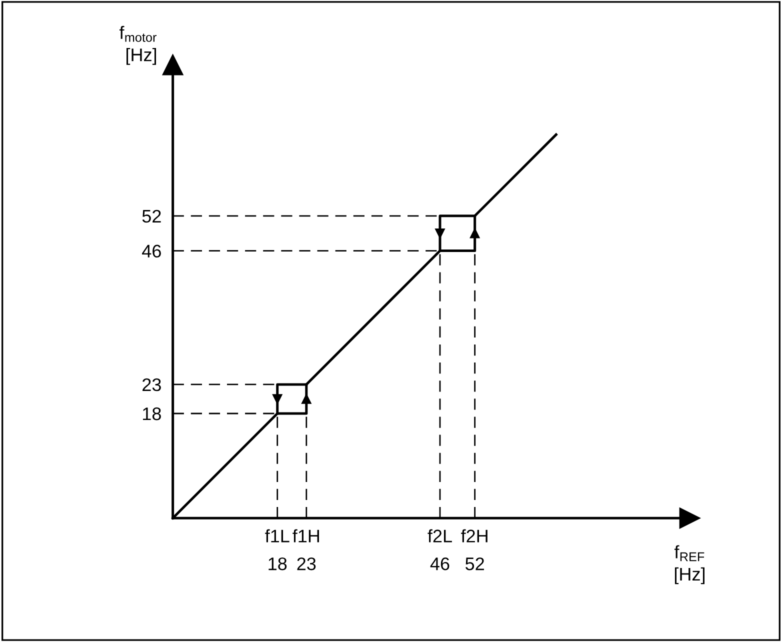  What do you see at coordinates (440, 563) in the screenshot?
I see `x-tick-label: 46` at bounding box center [440, 563].